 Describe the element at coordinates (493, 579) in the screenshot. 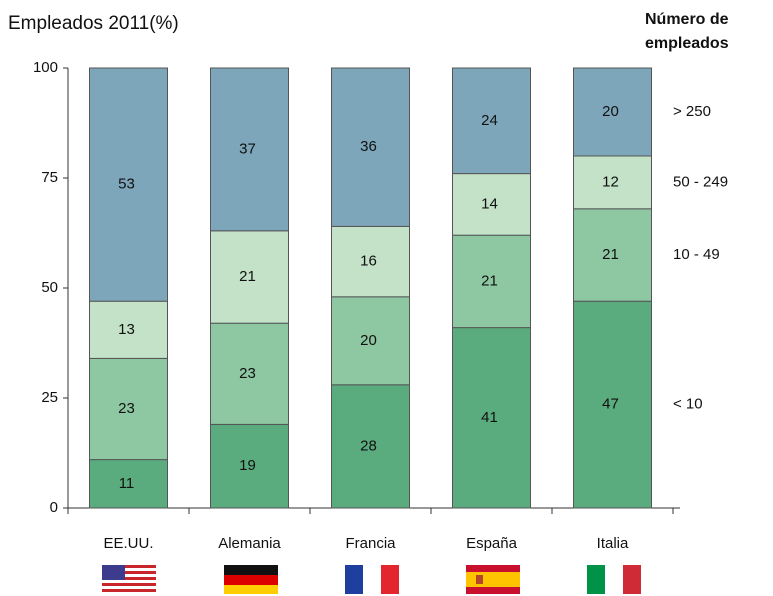

I see `flag-spain` at that location.